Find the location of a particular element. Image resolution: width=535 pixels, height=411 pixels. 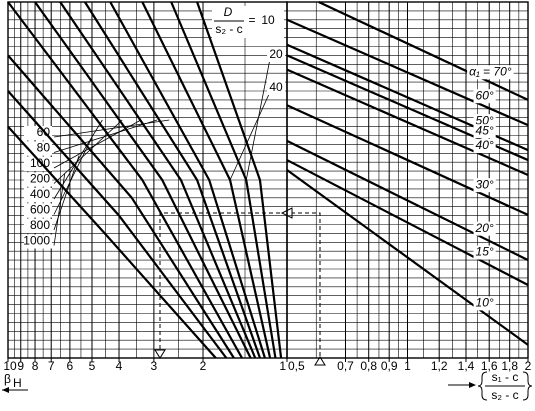

curve-label: 15° is located at coordinates (485, 252).